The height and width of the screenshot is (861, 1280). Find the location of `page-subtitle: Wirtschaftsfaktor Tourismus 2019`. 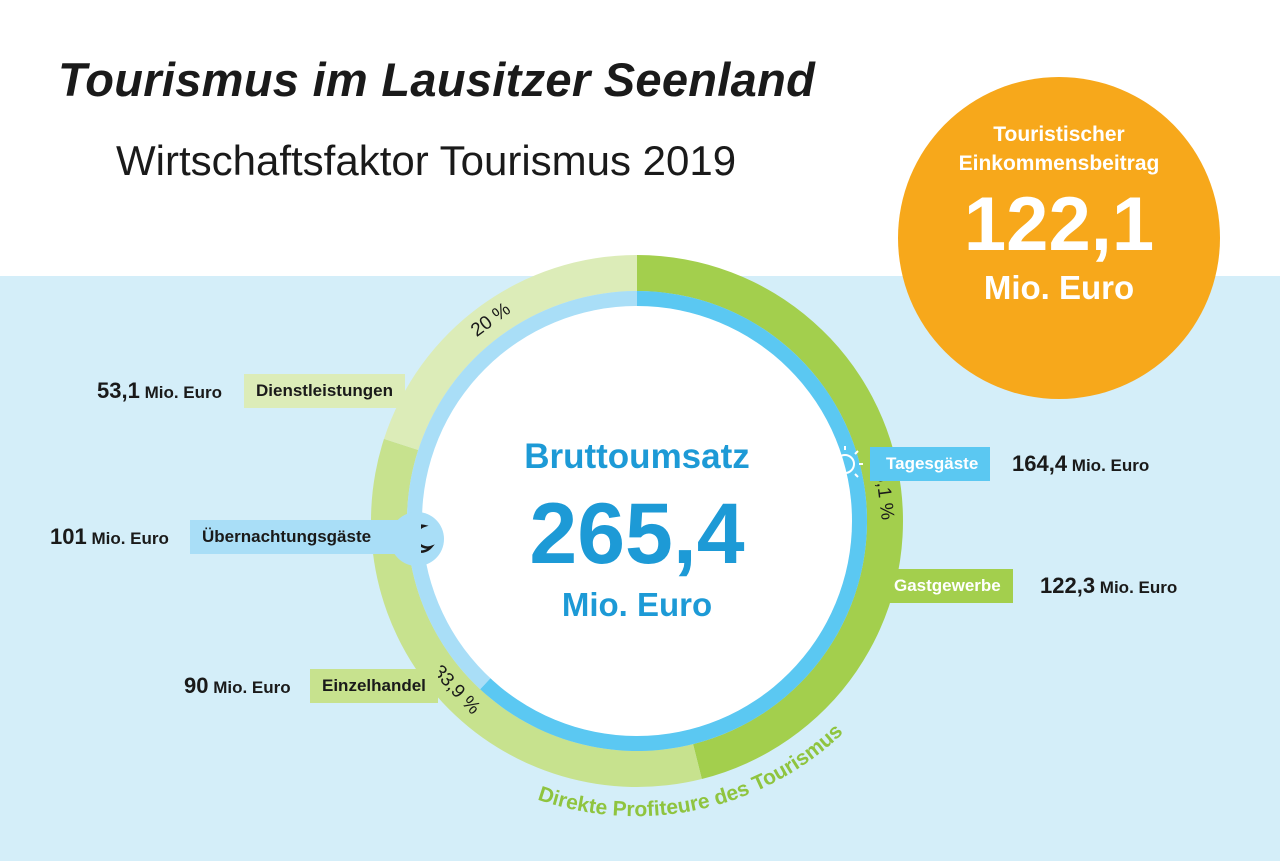

page-subtitle: Wirtschaftsfaktor Tourismus 2019 is located at coordinates (426, 160).